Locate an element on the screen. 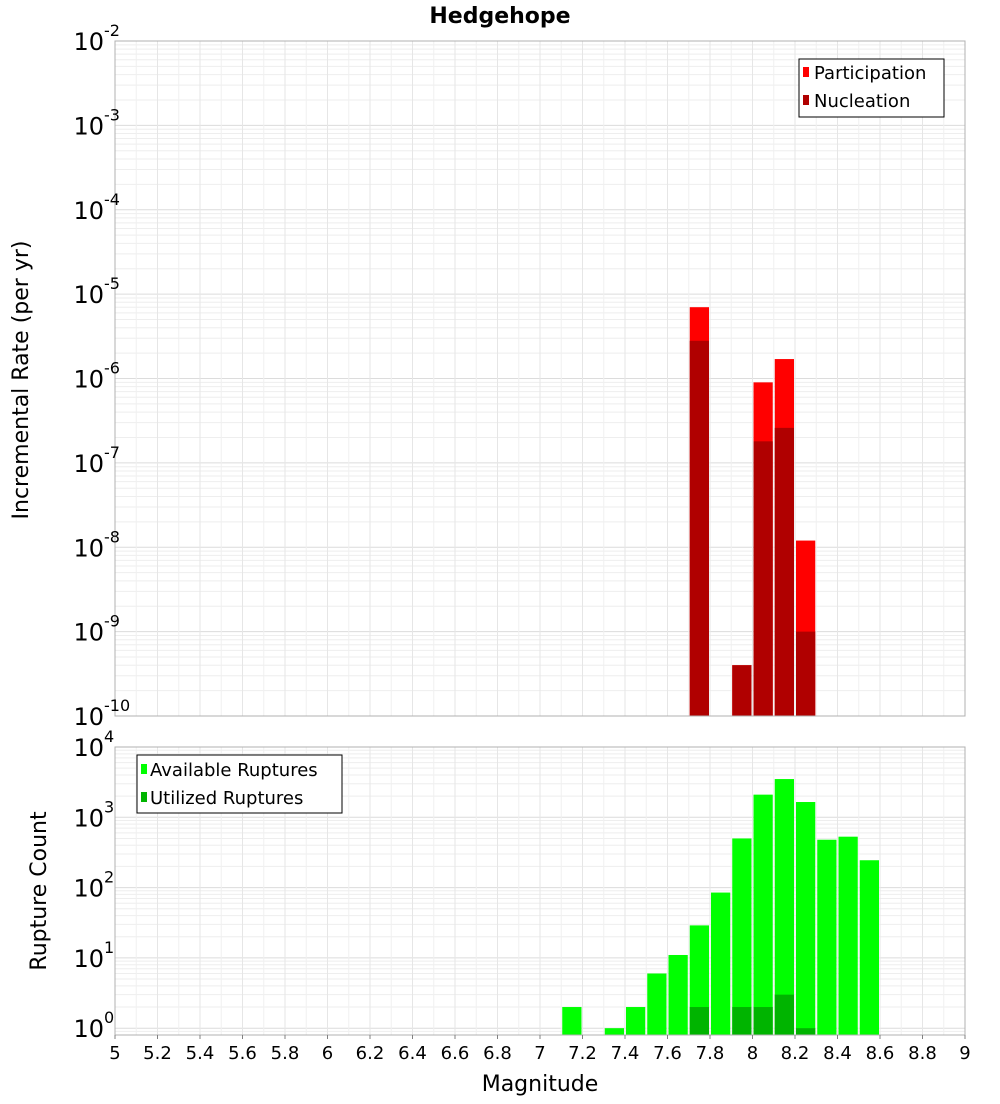  chart-title: Hedgehope is located at coordinates (499, 16).